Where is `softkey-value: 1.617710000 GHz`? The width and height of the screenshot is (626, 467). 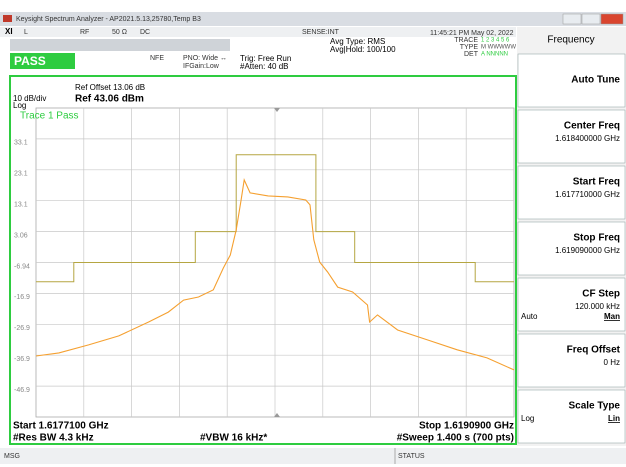 softkey-value: 1.617710000 GHz is located at coordinates (587, 194).